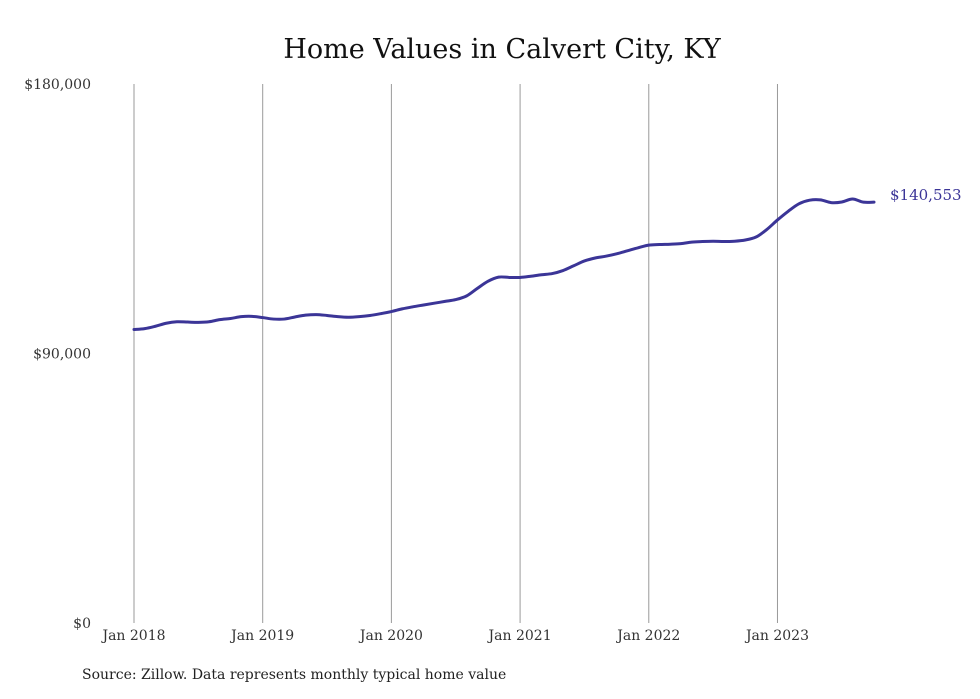 This screenshot has width=980, height=699. What do you see at coordinates (62, 355) in the screenshot?
I see `y-tick-label: $90,000` at bounding box center [62, 355].